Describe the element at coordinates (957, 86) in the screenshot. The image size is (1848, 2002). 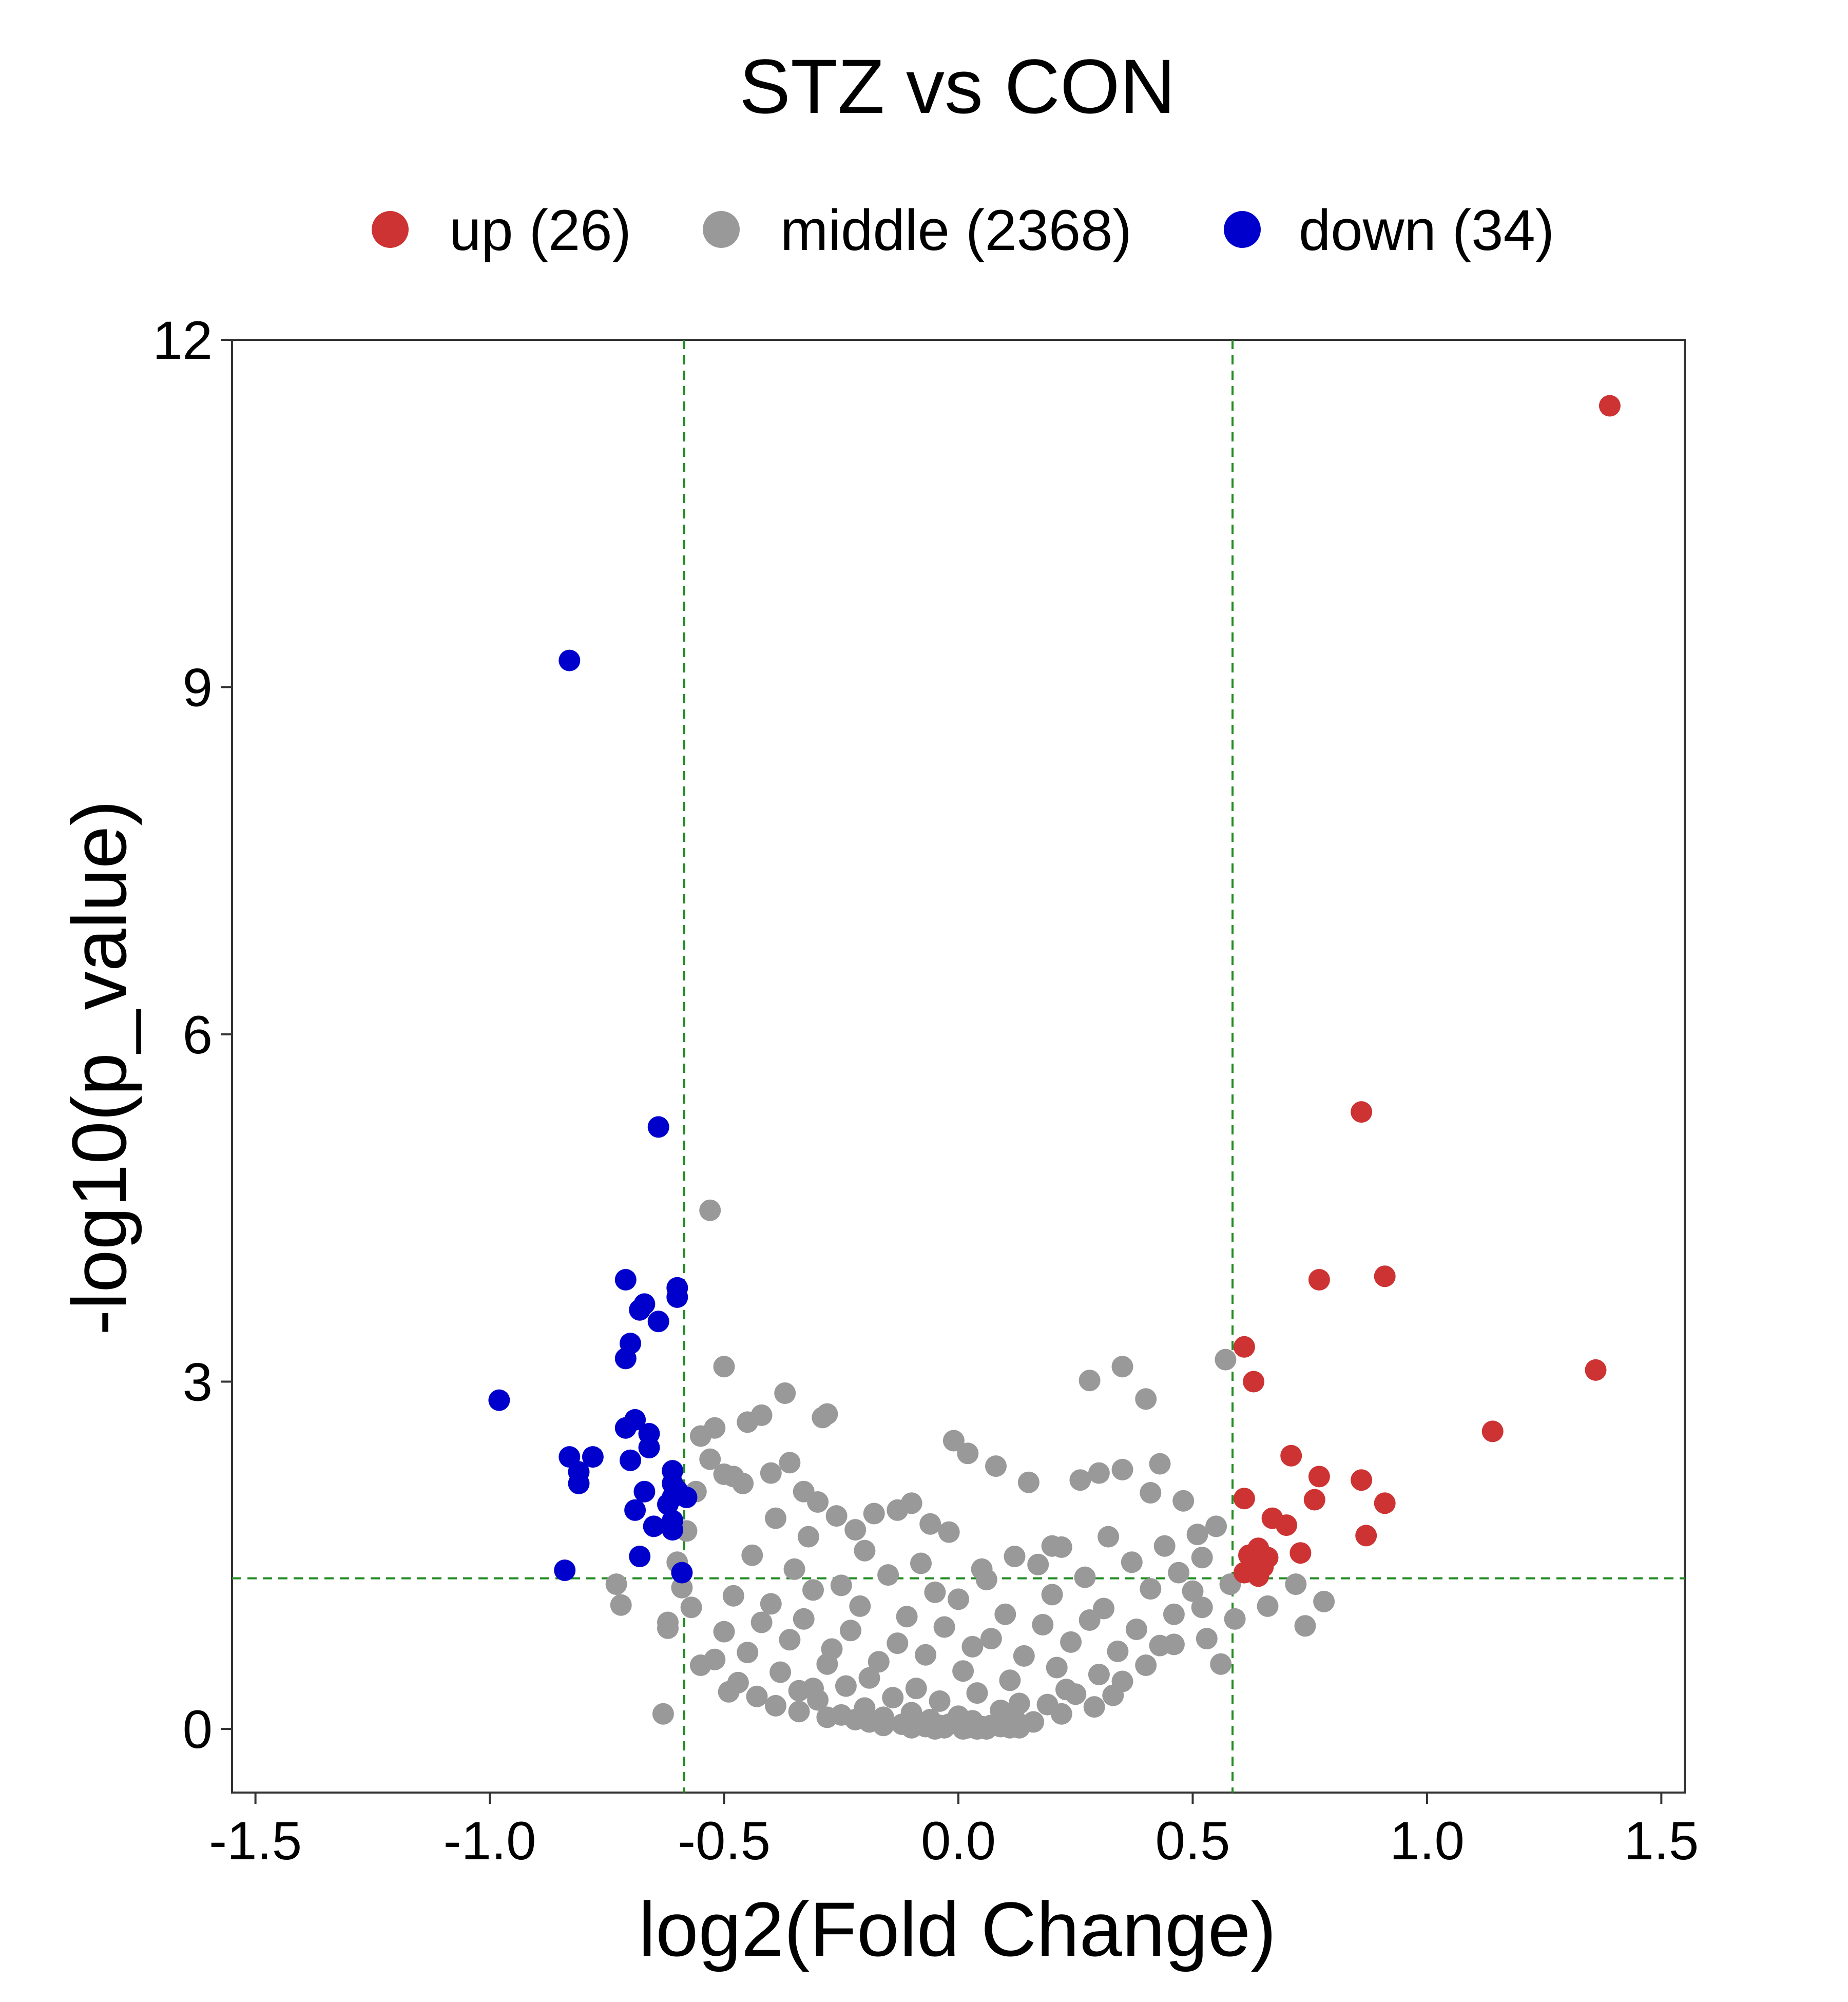
I see `chart-title: STZ vs CON` at that location.